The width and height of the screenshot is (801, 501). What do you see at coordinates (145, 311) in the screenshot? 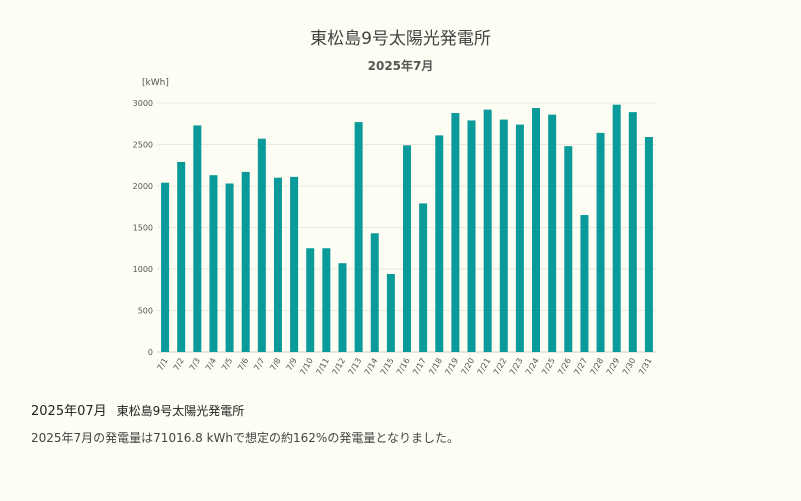
I see `y-tick-label: 500` at bounding box center [145, 311].